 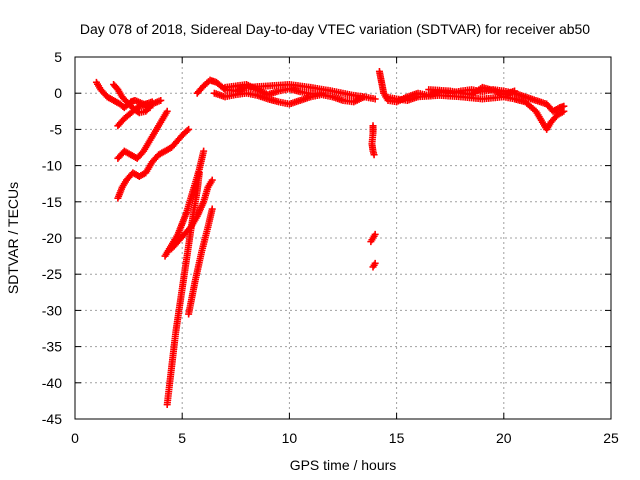 What do you see at coordinates (504, 438) in the screenshot?
I see `x-tick-label: 20` at bounding box center [504, 438].